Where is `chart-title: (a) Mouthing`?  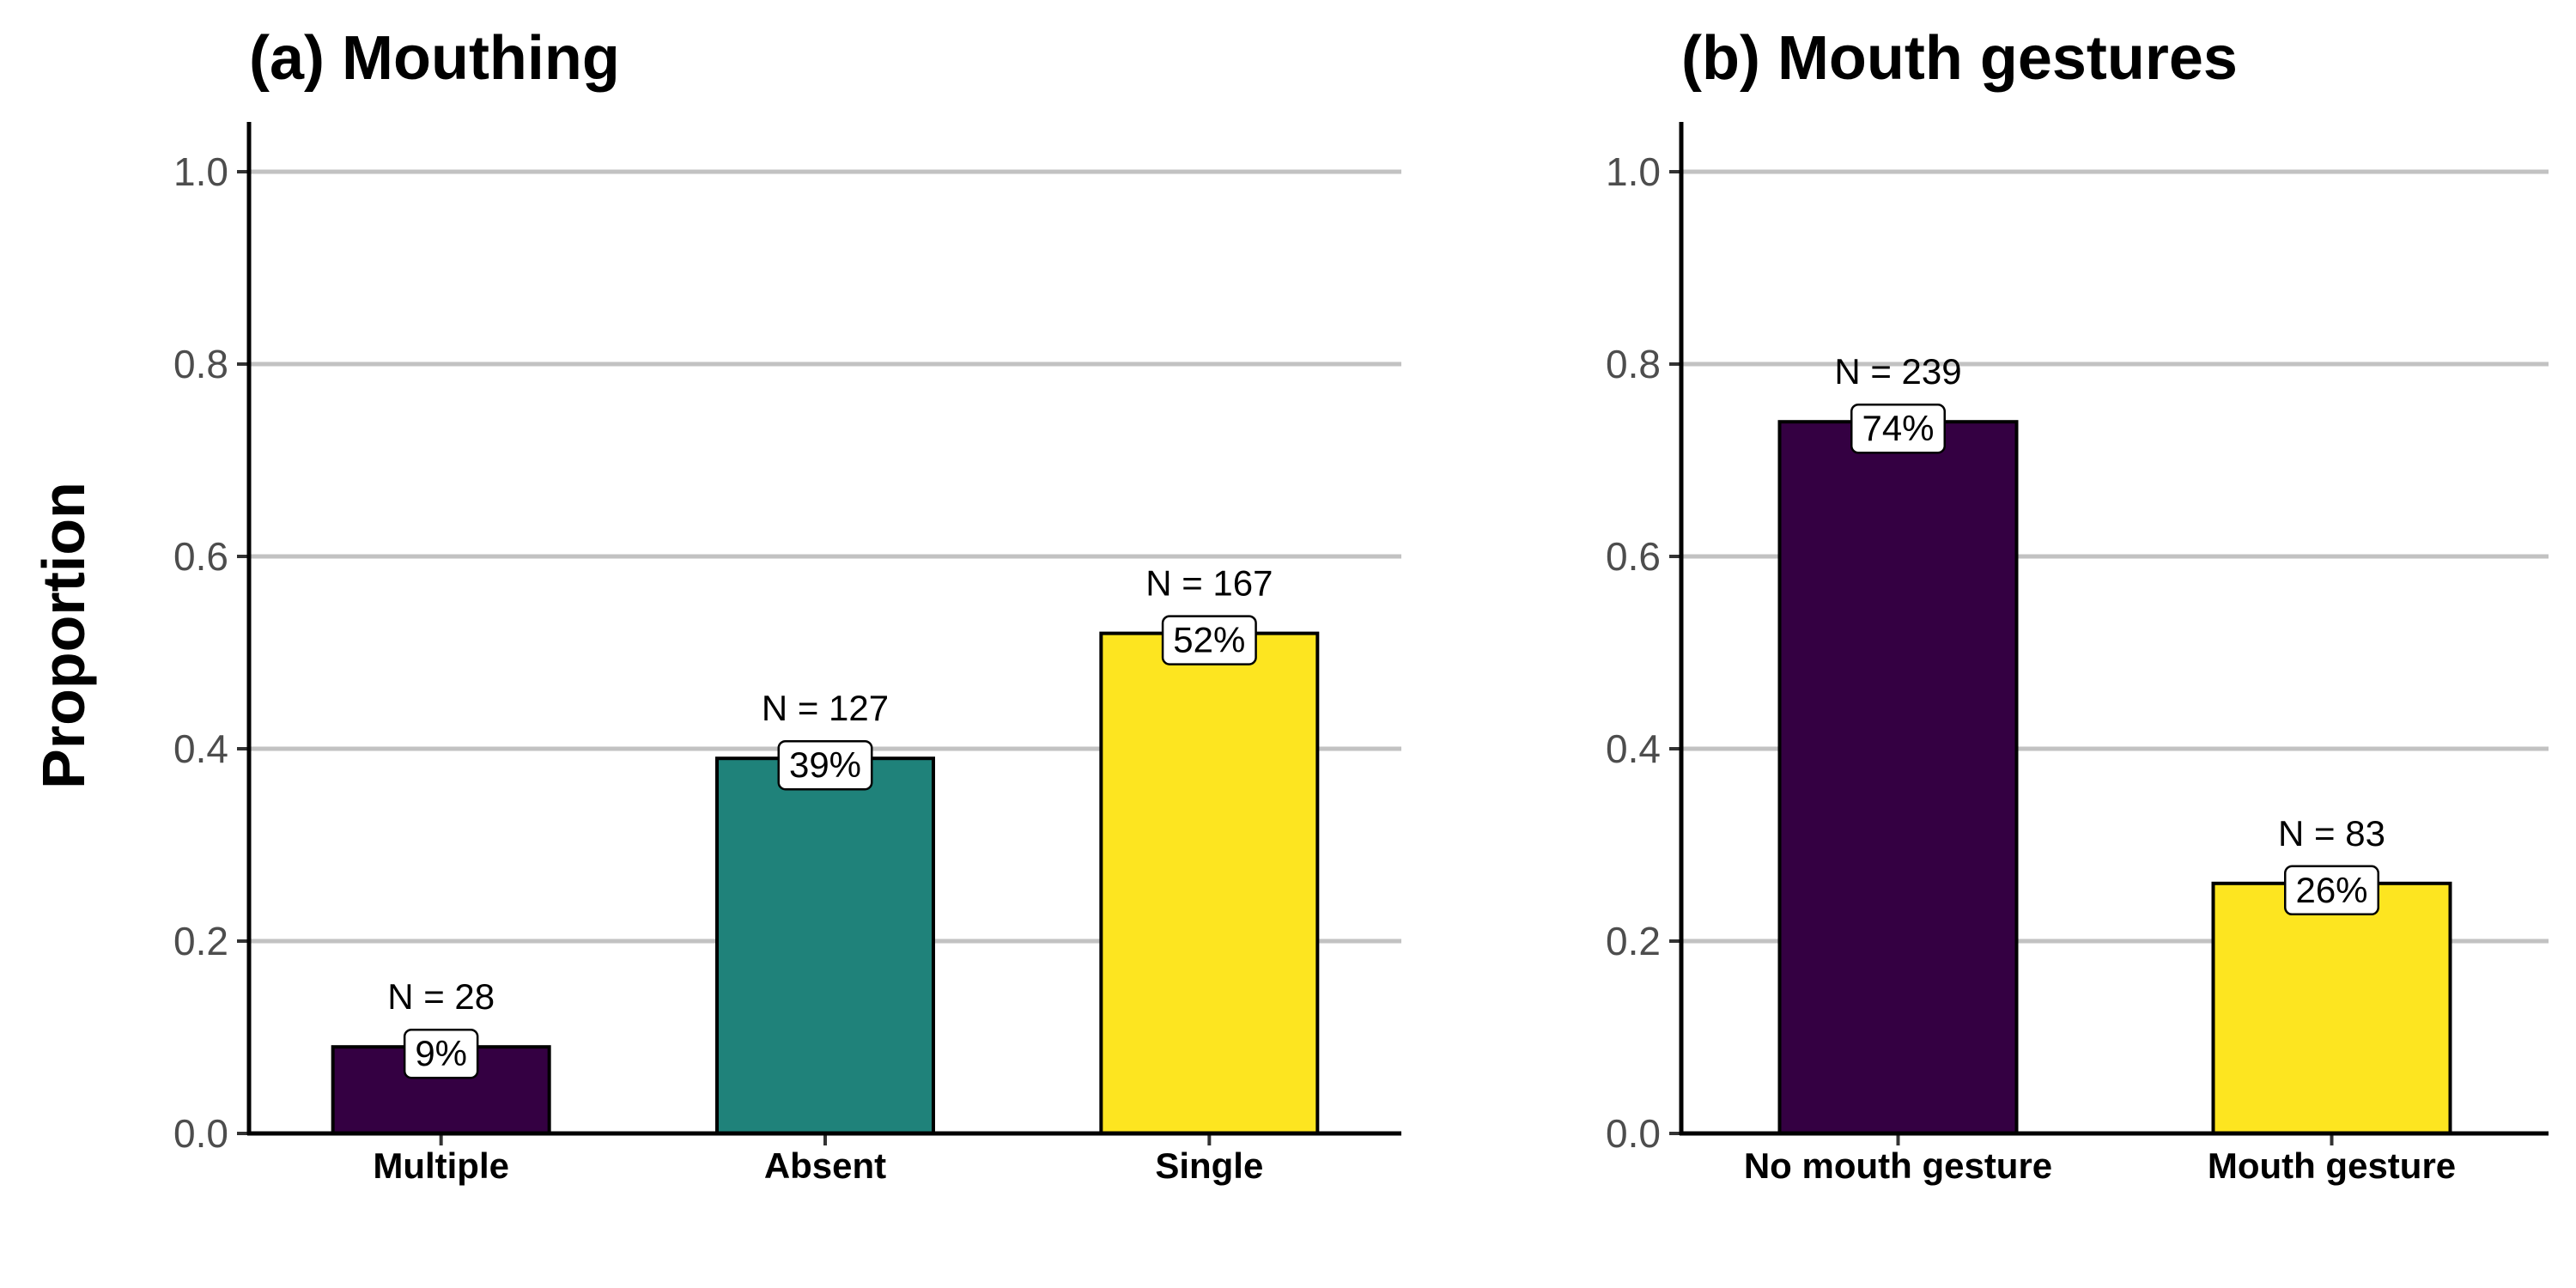 chart-title: (a) Mouthing is located at coordinates (434, 59).